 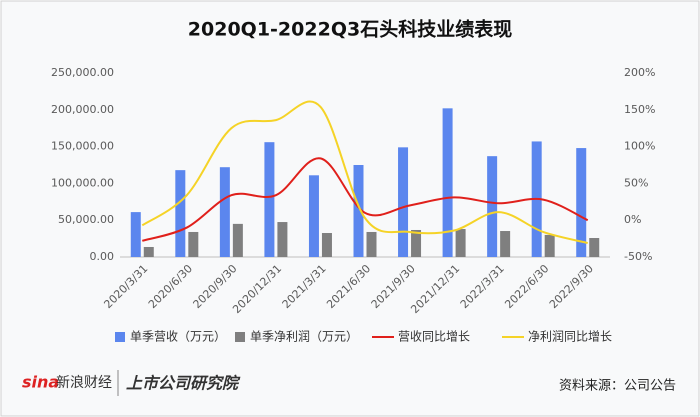 What do you see at coordinates (102, 256) in the screenshot?
I see `y-tick-label: 0.00` at bounding box center [102, 256].